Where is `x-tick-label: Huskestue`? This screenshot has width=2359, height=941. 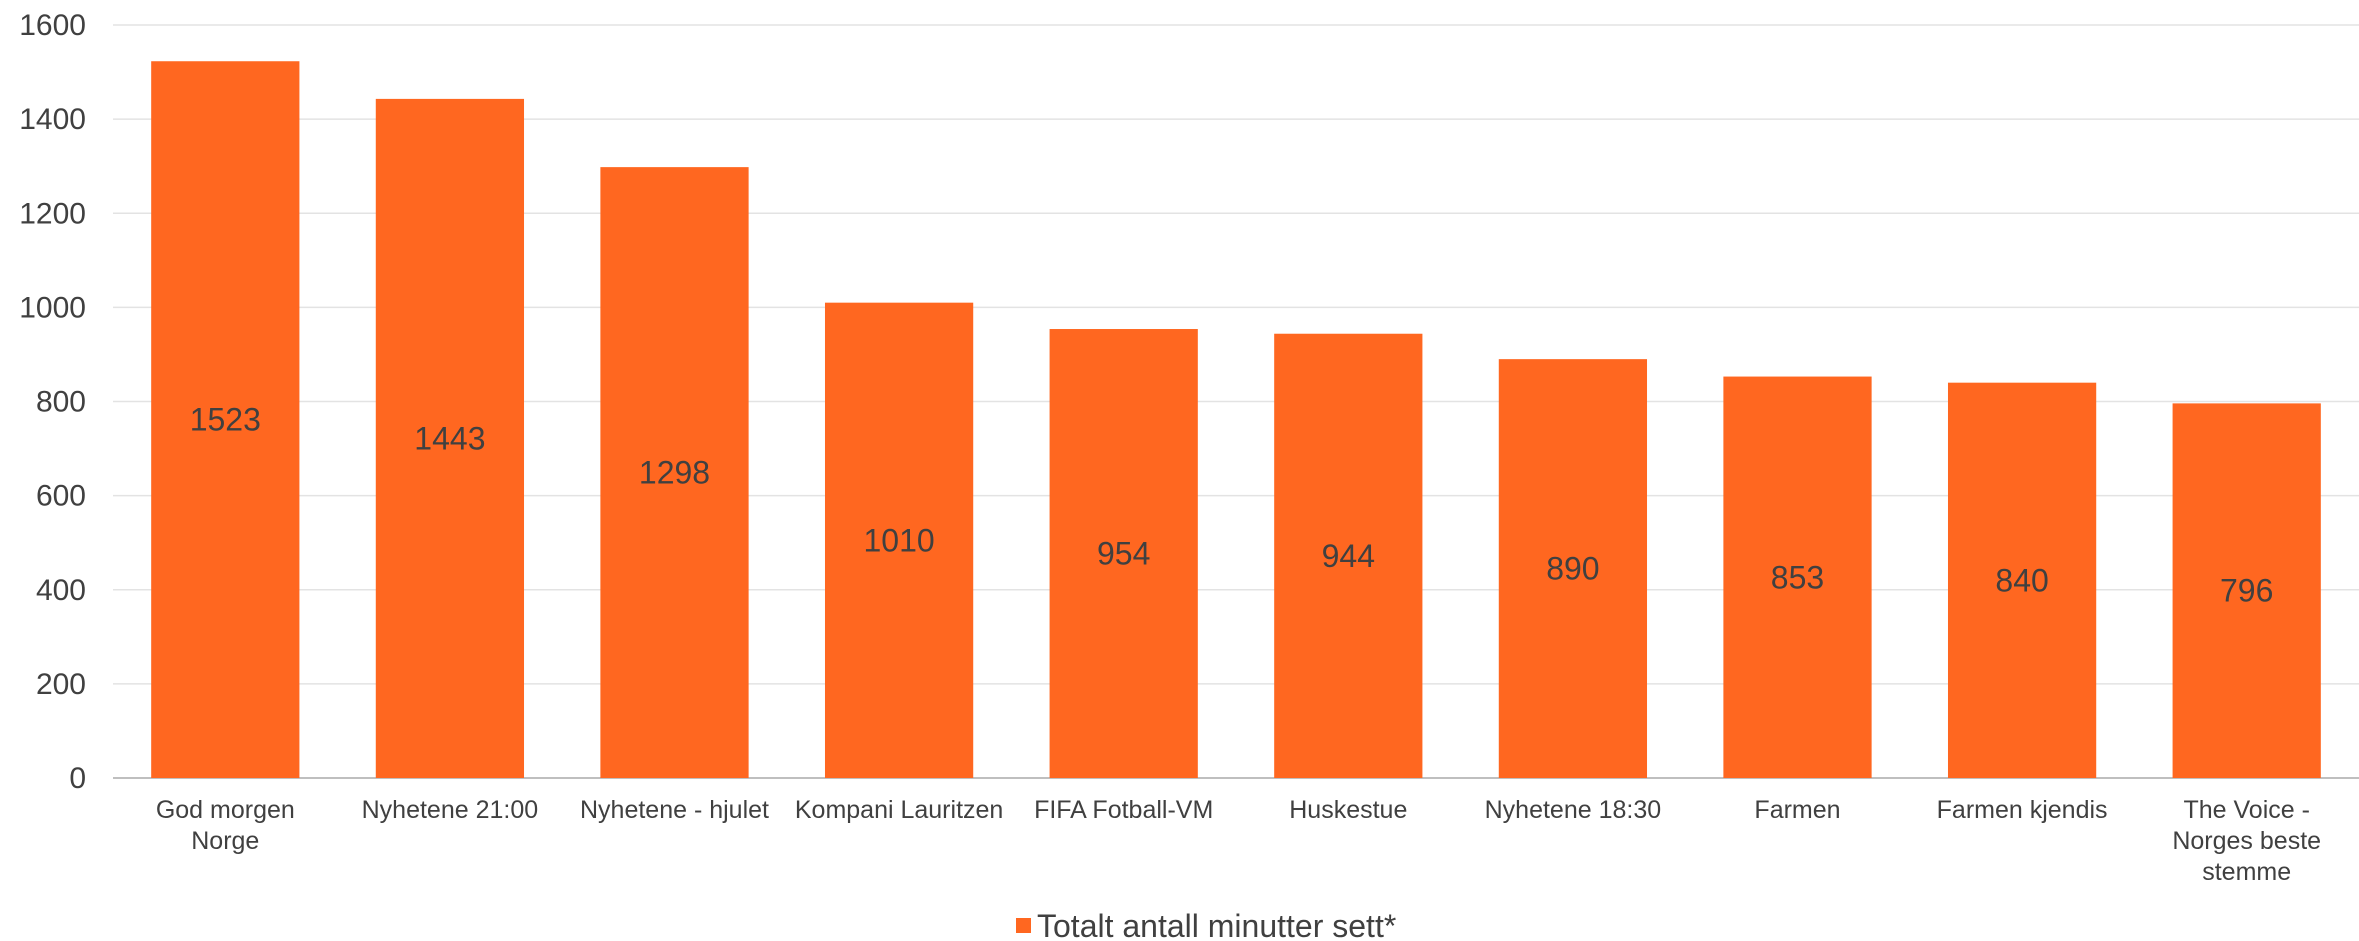 x-tick-label: Huskestue is located at coordinates (1348, 810).